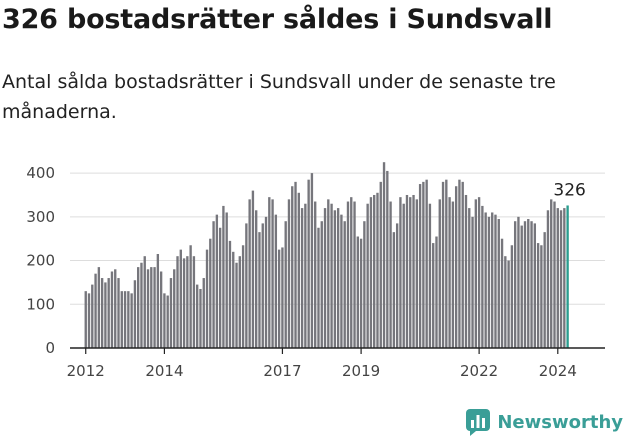  I want to click on y-tick-label: 400, so click(40, 173).